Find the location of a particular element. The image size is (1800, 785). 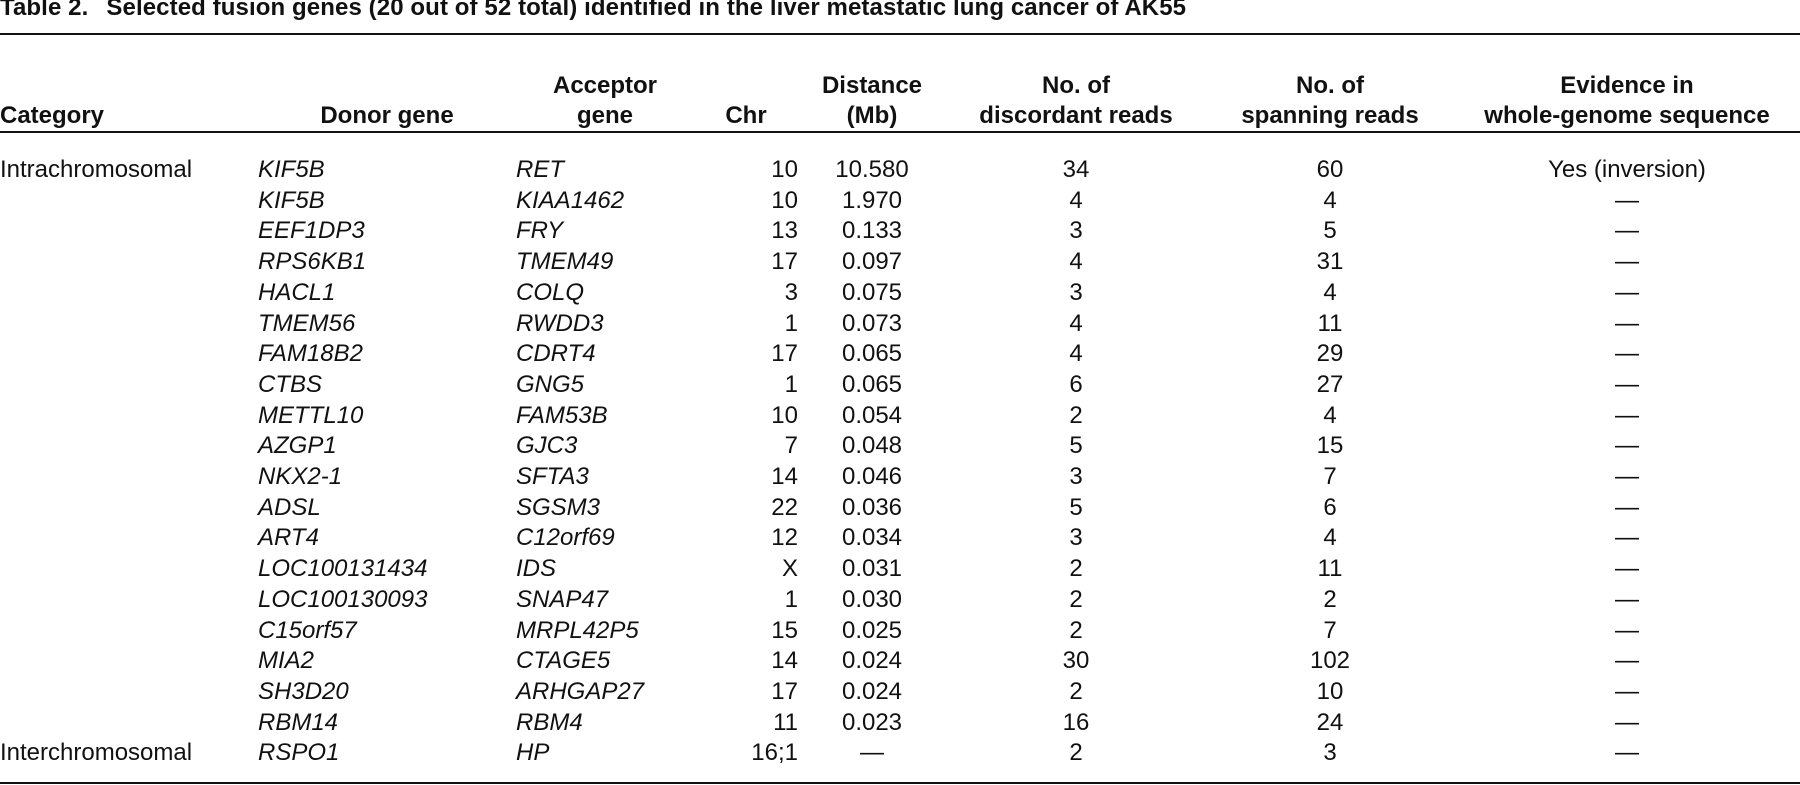

table-row: ART4 C12orf69 12 0.034 3 4 — is located at coordinates (900, 538).